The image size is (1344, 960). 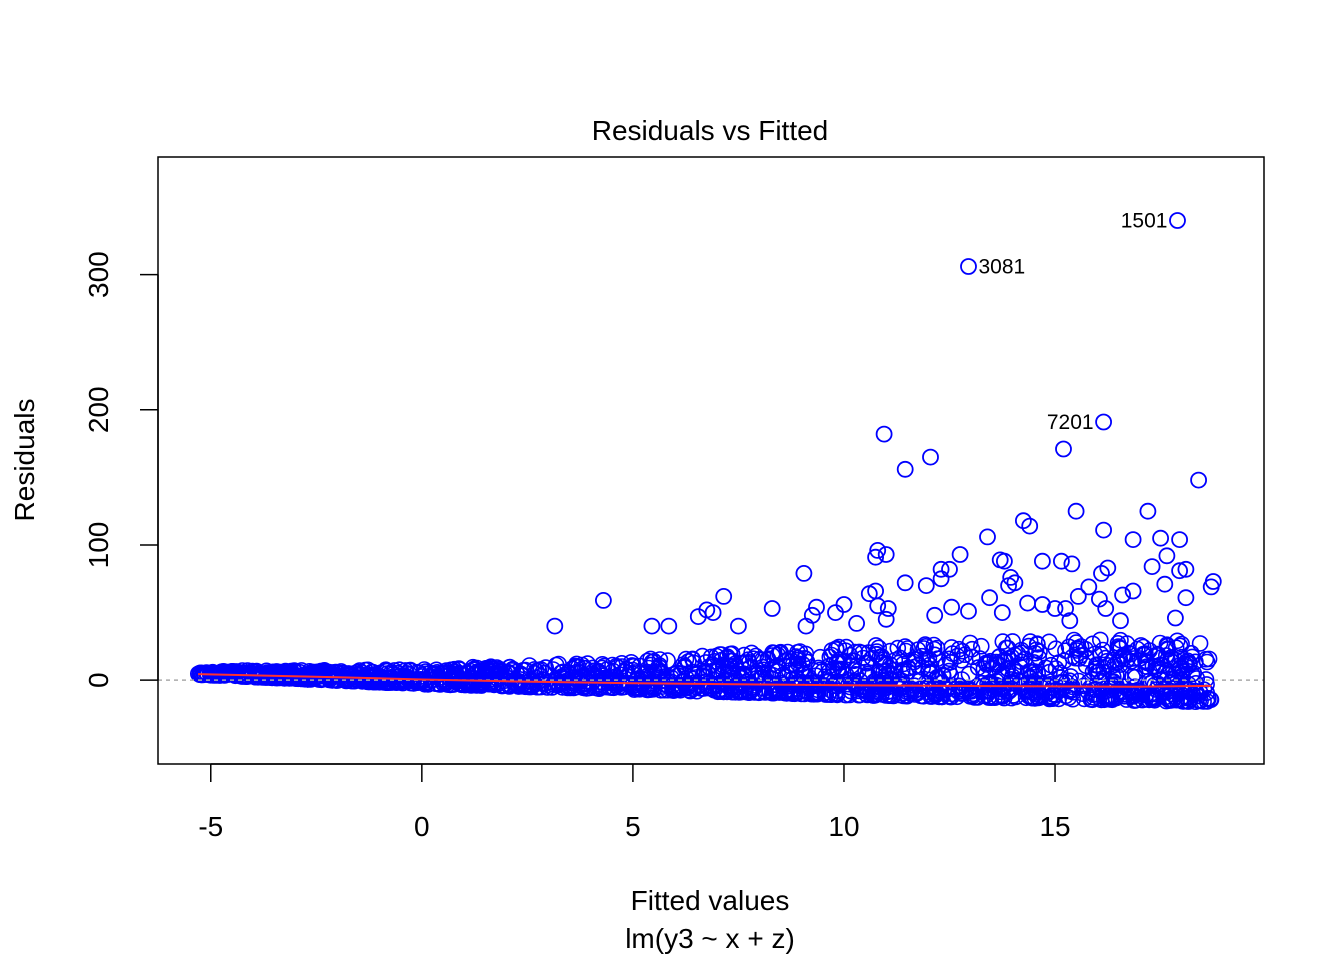 I want to click on x-tick-label: 10, so click(x=843, y=826).